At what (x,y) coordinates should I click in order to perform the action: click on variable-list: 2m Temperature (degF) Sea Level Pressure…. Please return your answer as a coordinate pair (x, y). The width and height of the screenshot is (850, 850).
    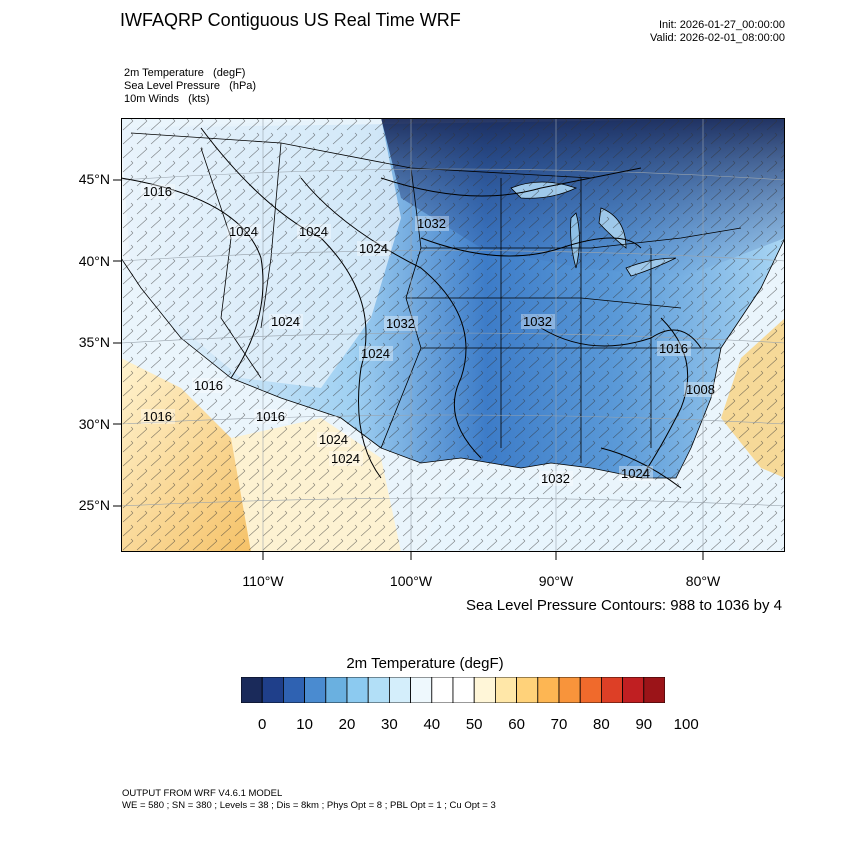
    Looking at the image, I should click on (190, 86).